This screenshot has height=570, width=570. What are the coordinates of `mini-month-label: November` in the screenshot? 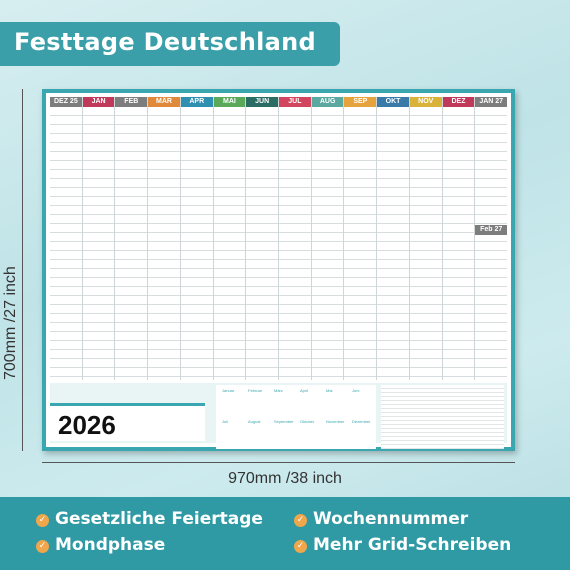 It's located at (335, 421).